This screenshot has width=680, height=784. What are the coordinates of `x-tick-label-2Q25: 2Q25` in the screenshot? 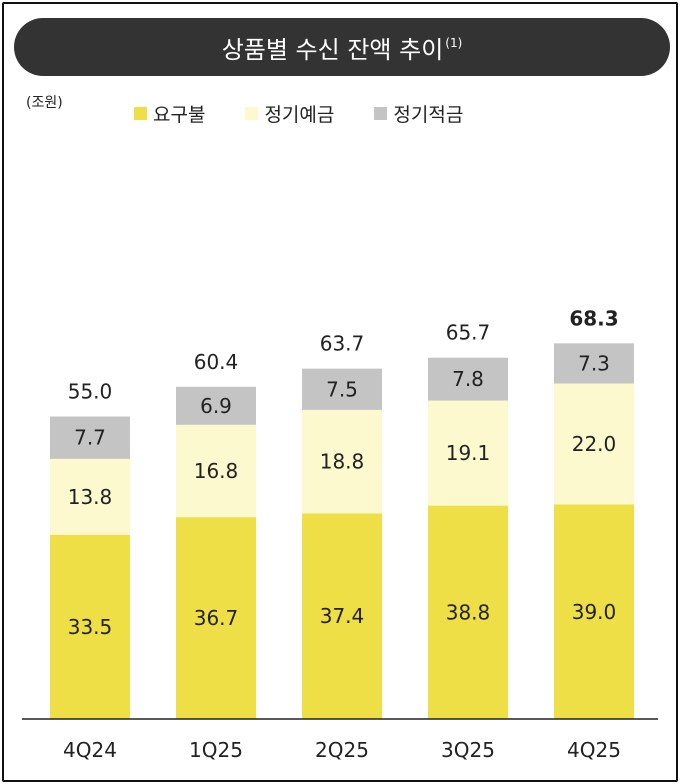 It's located at (342, 750).